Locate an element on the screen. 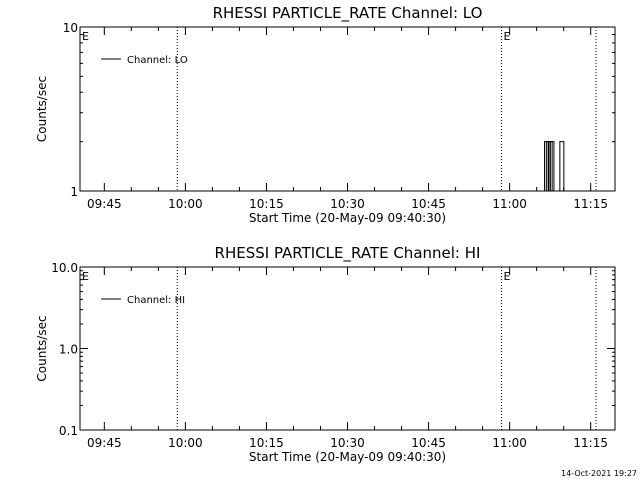 Image resolution: width=640 pixels, height=480 pixels. legend-label: Channel: HI is located at coordinates (156, 300).